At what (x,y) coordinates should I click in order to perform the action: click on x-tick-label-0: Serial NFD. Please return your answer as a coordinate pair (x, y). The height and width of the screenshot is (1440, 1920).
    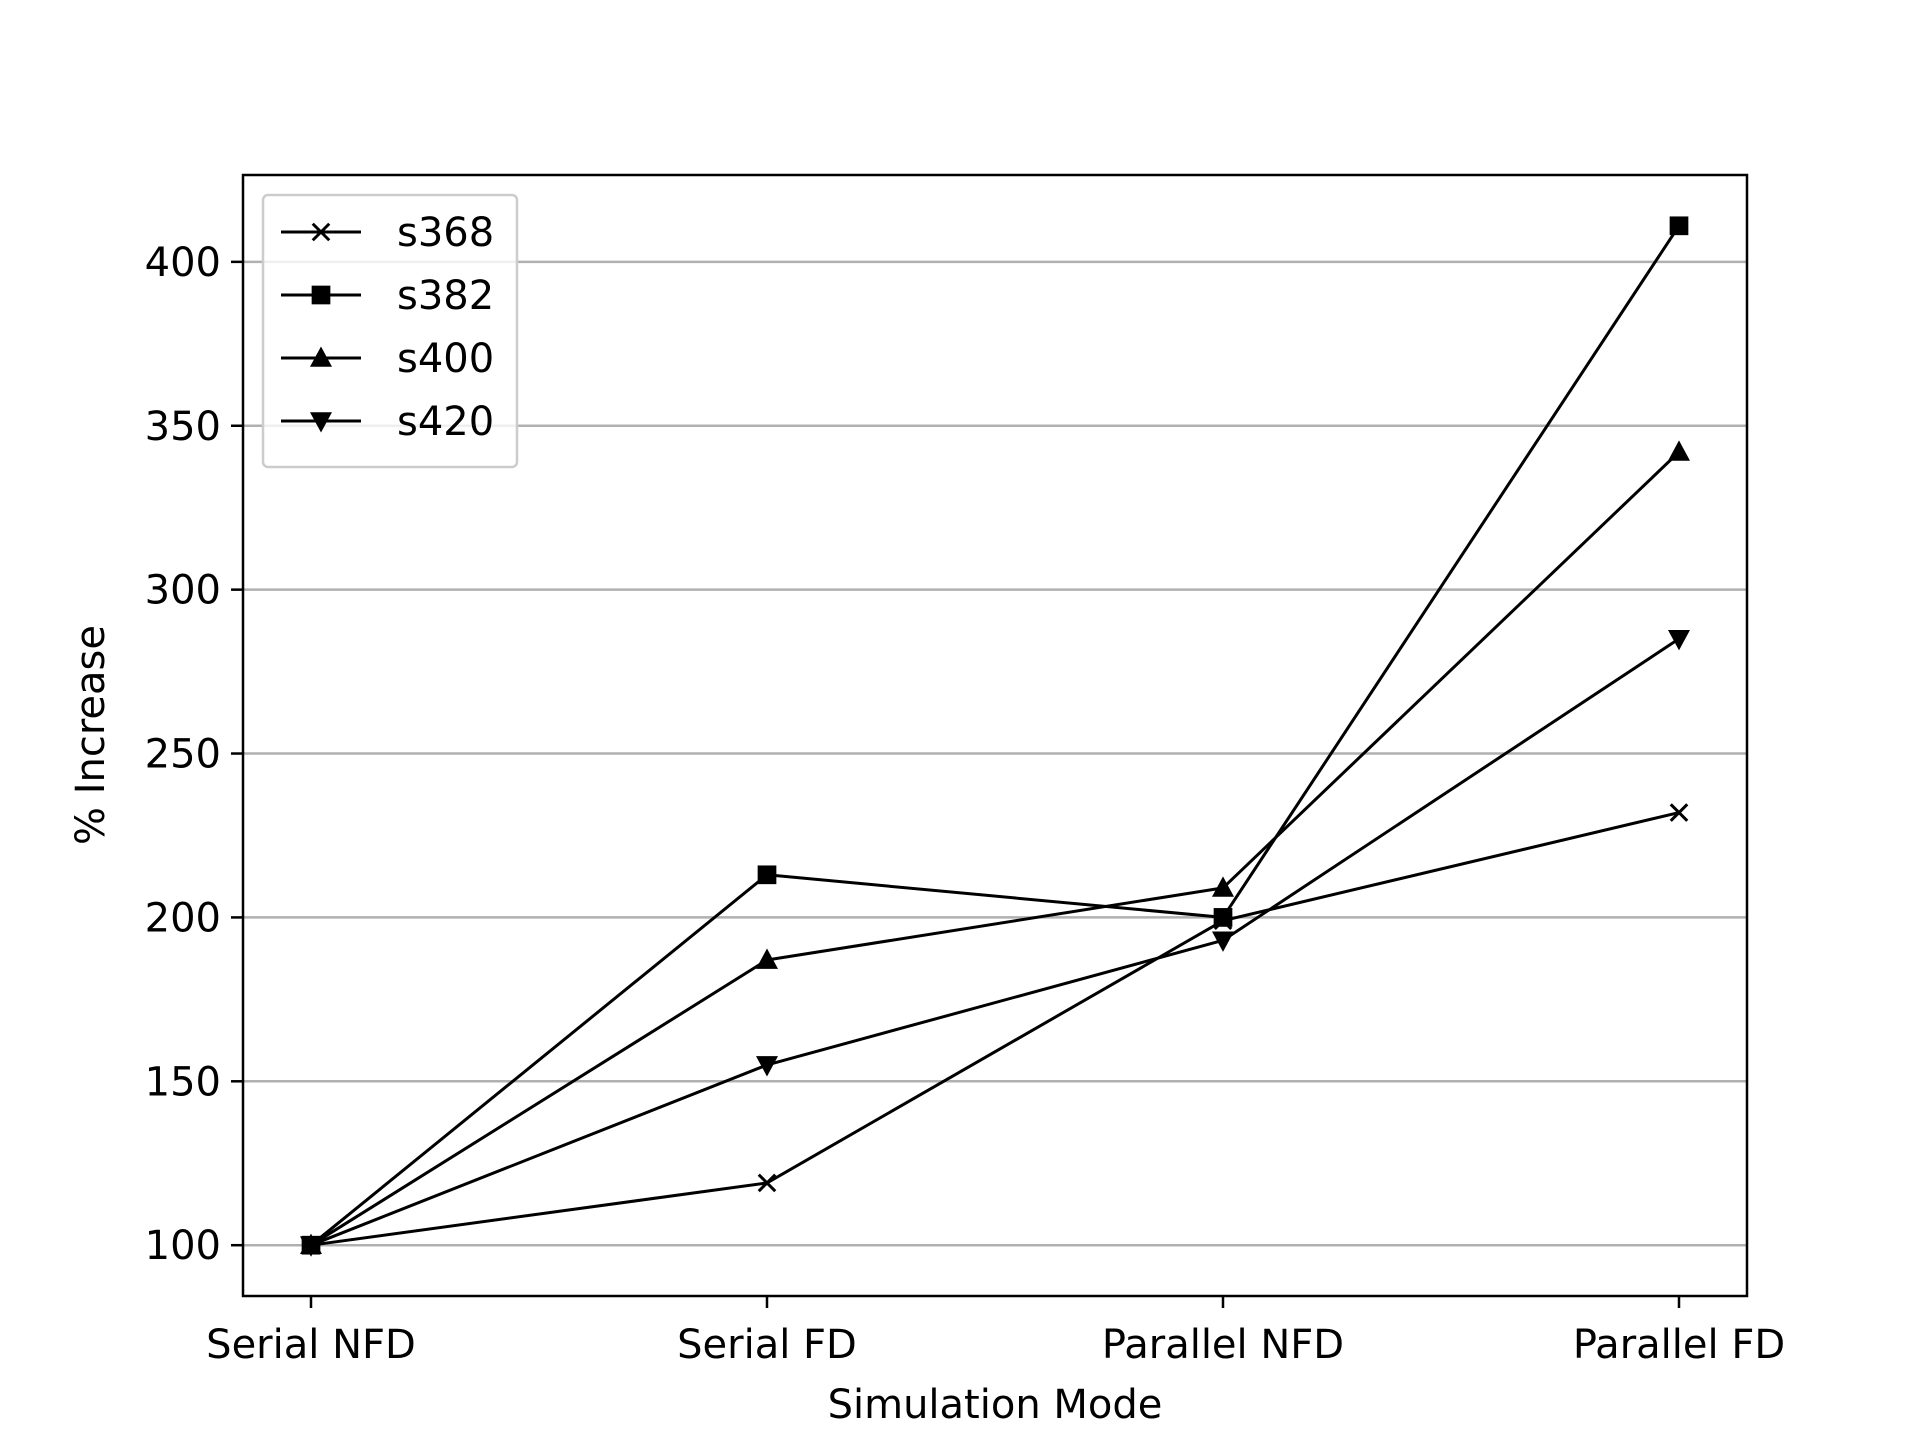
    Looking at the image, I should click on (311, 1345).